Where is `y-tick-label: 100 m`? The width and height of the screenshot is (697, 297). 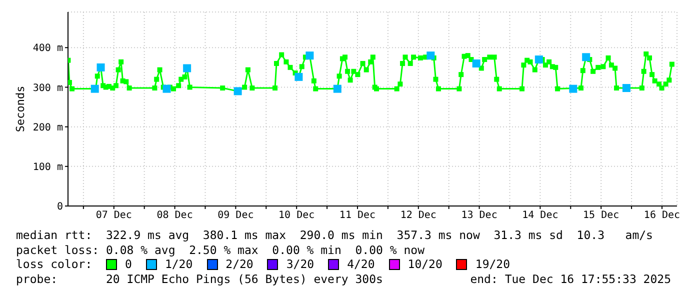 y-tick-label: 100 m is located at coordinates (47, 167).